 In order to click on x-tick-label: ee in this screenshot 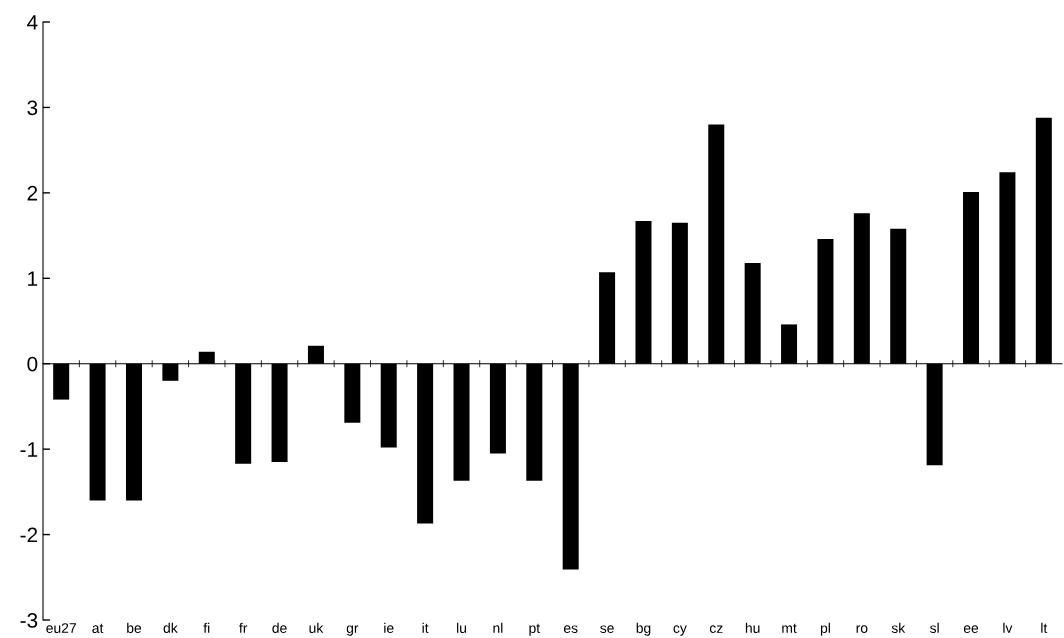, I will do `click(971, 629)`.